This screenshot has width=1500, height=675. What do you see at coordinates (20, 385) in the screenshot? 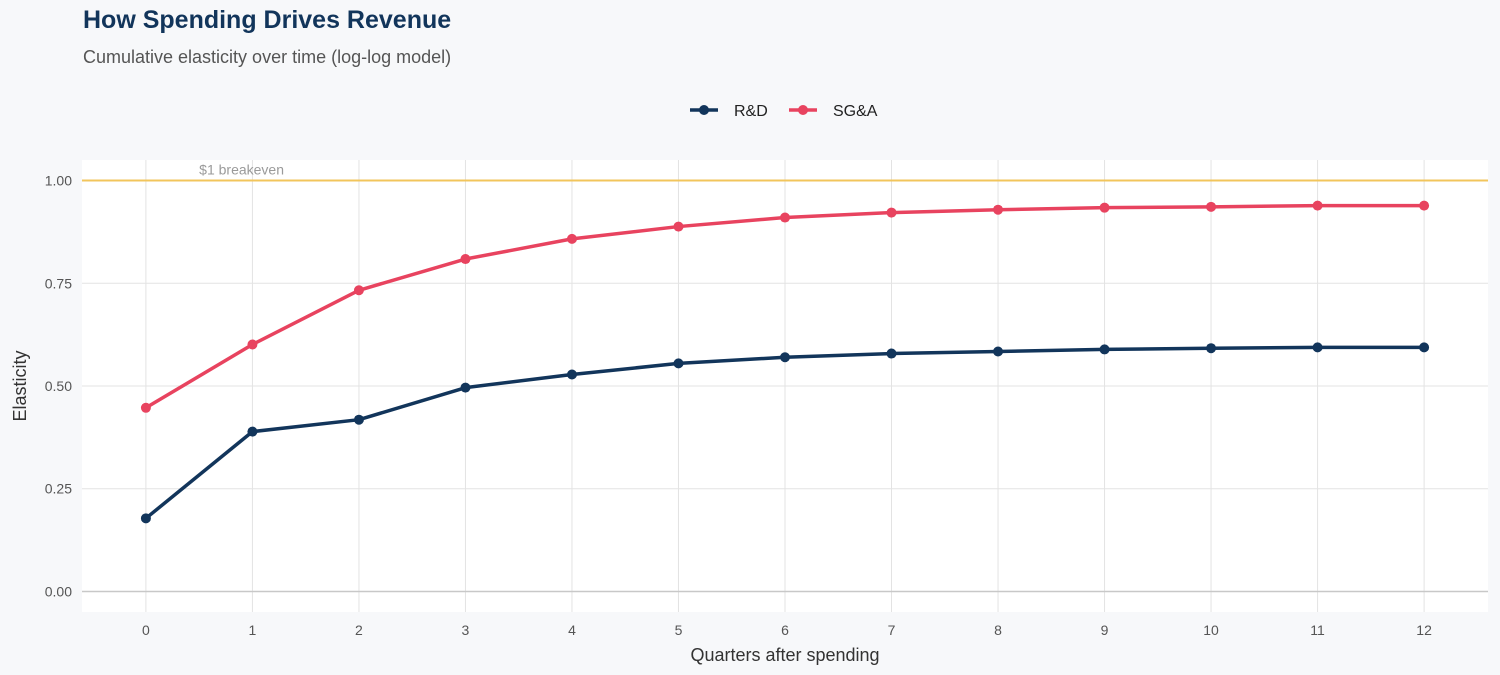
I see `y-axis-title: Elasticity` at bounding box center [20, 385].